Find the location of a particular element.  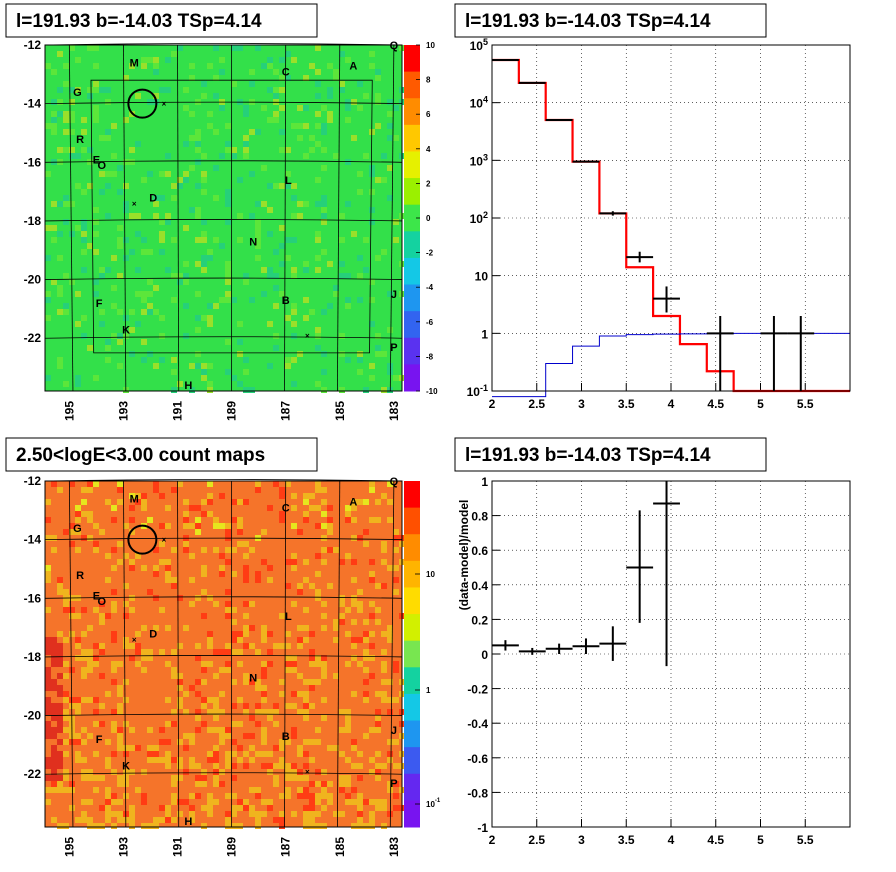

y-tick-label: -22 is located at coordinates (33, 338).